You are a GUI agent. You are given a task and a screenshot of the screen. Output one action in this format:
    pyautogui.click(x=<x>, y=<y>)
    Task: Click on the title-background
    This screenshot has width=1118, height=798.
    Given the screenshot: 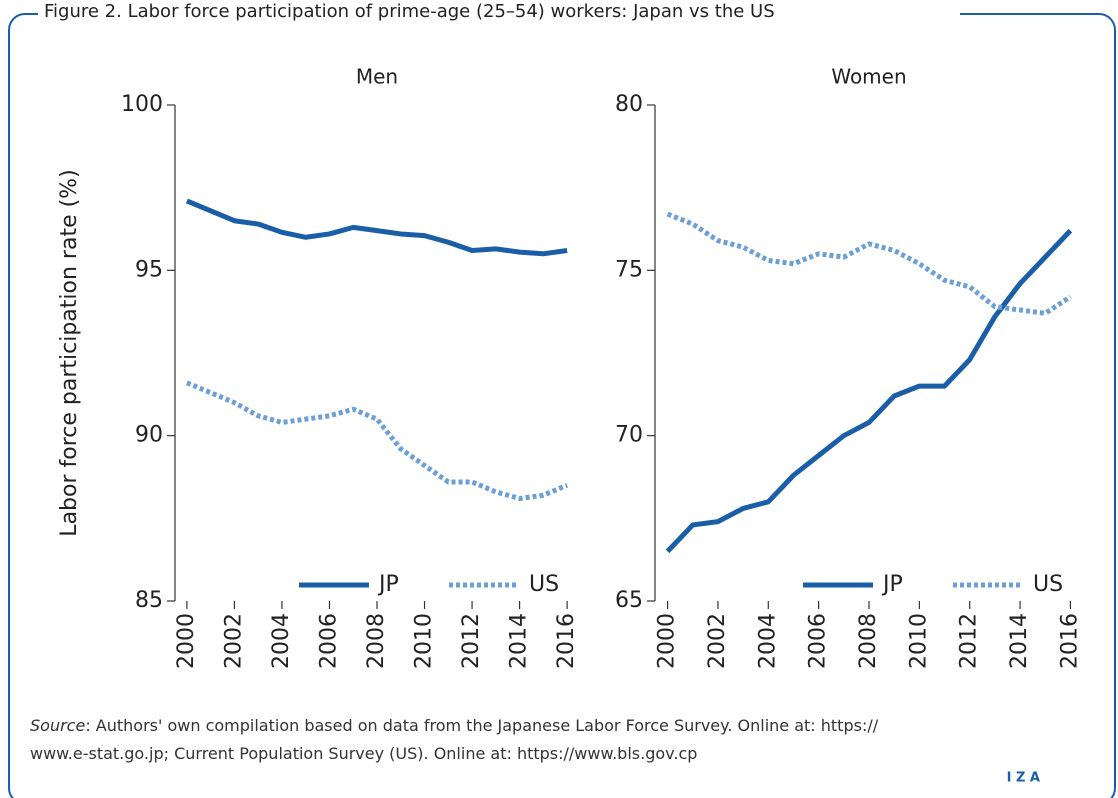 What is the action you would take?
    pyautogui.click(x=499, y=14)
    